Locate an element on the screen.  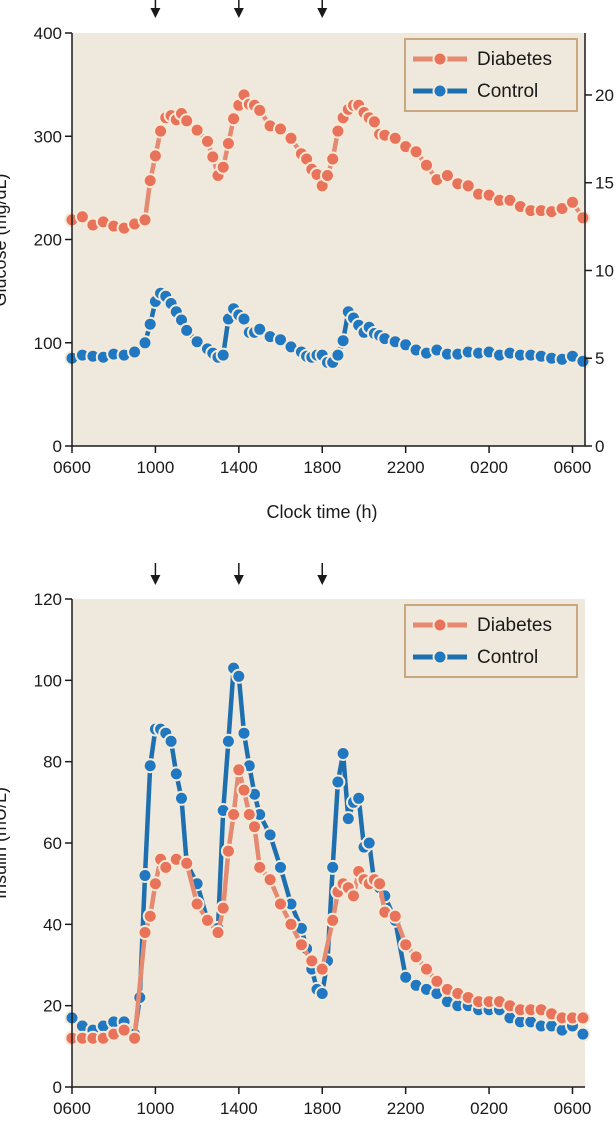
glucose-y-tick-label: 0 is located at coordinates (57, 446).